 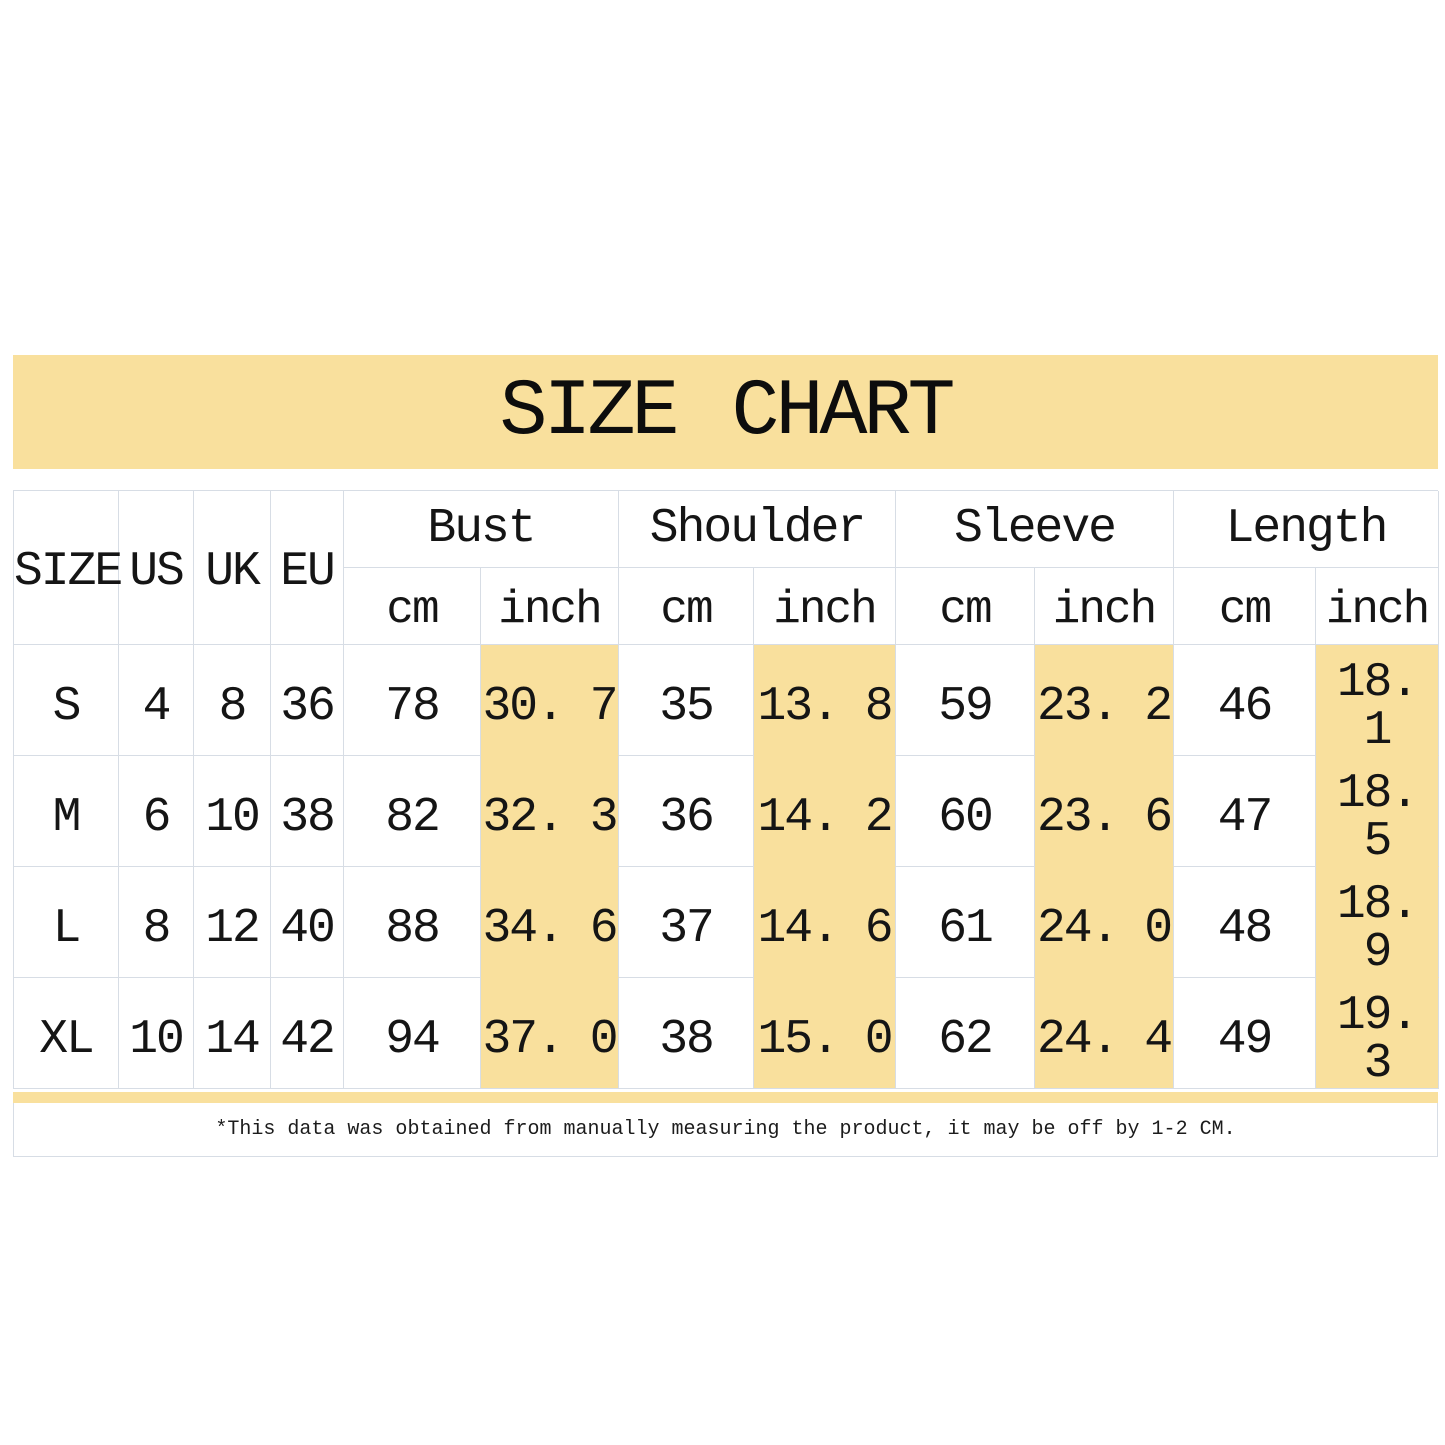 What do you see at coordinates (1378, 811) in the screenshot?
I see `table-cell-highlight: 18. 5` at bounding box center [1378, 811].